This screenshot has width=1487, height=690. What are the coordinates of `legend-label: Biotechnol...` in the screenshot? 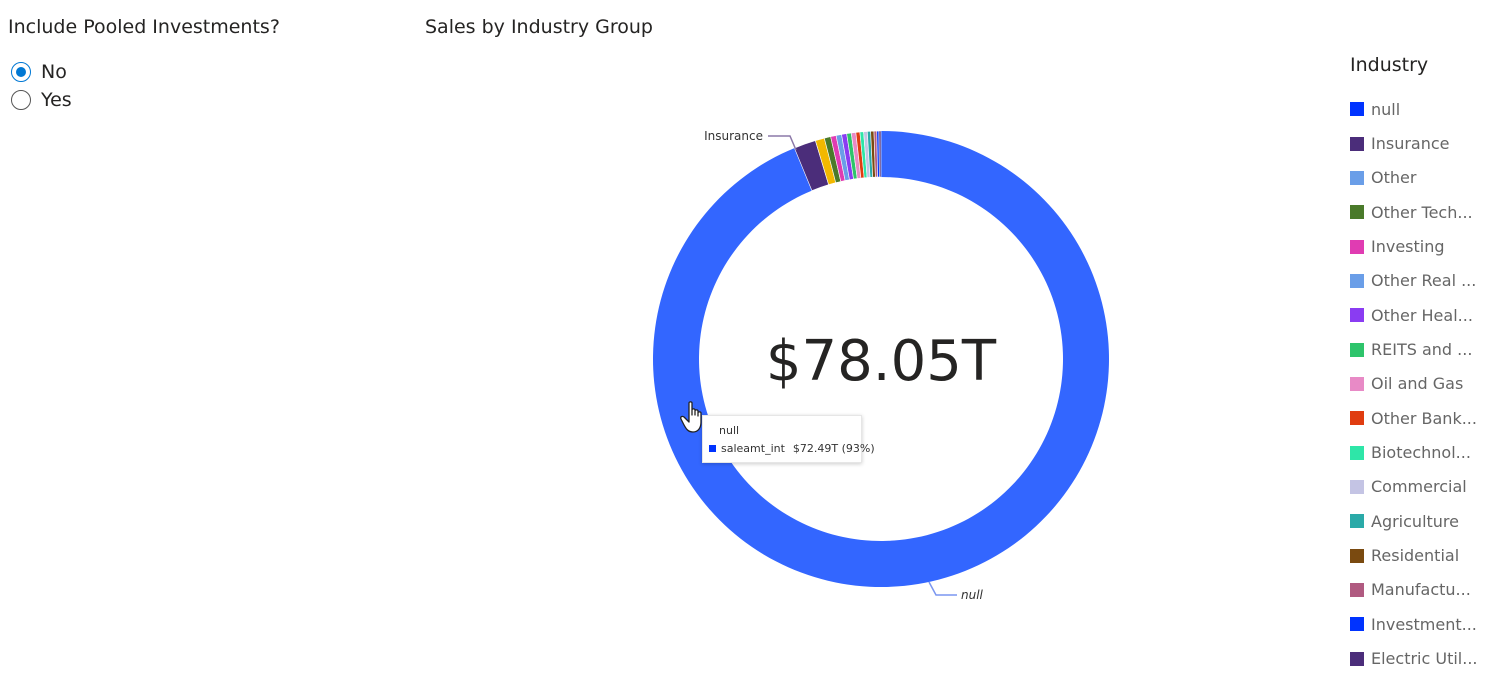 It's located at (1421, 453).